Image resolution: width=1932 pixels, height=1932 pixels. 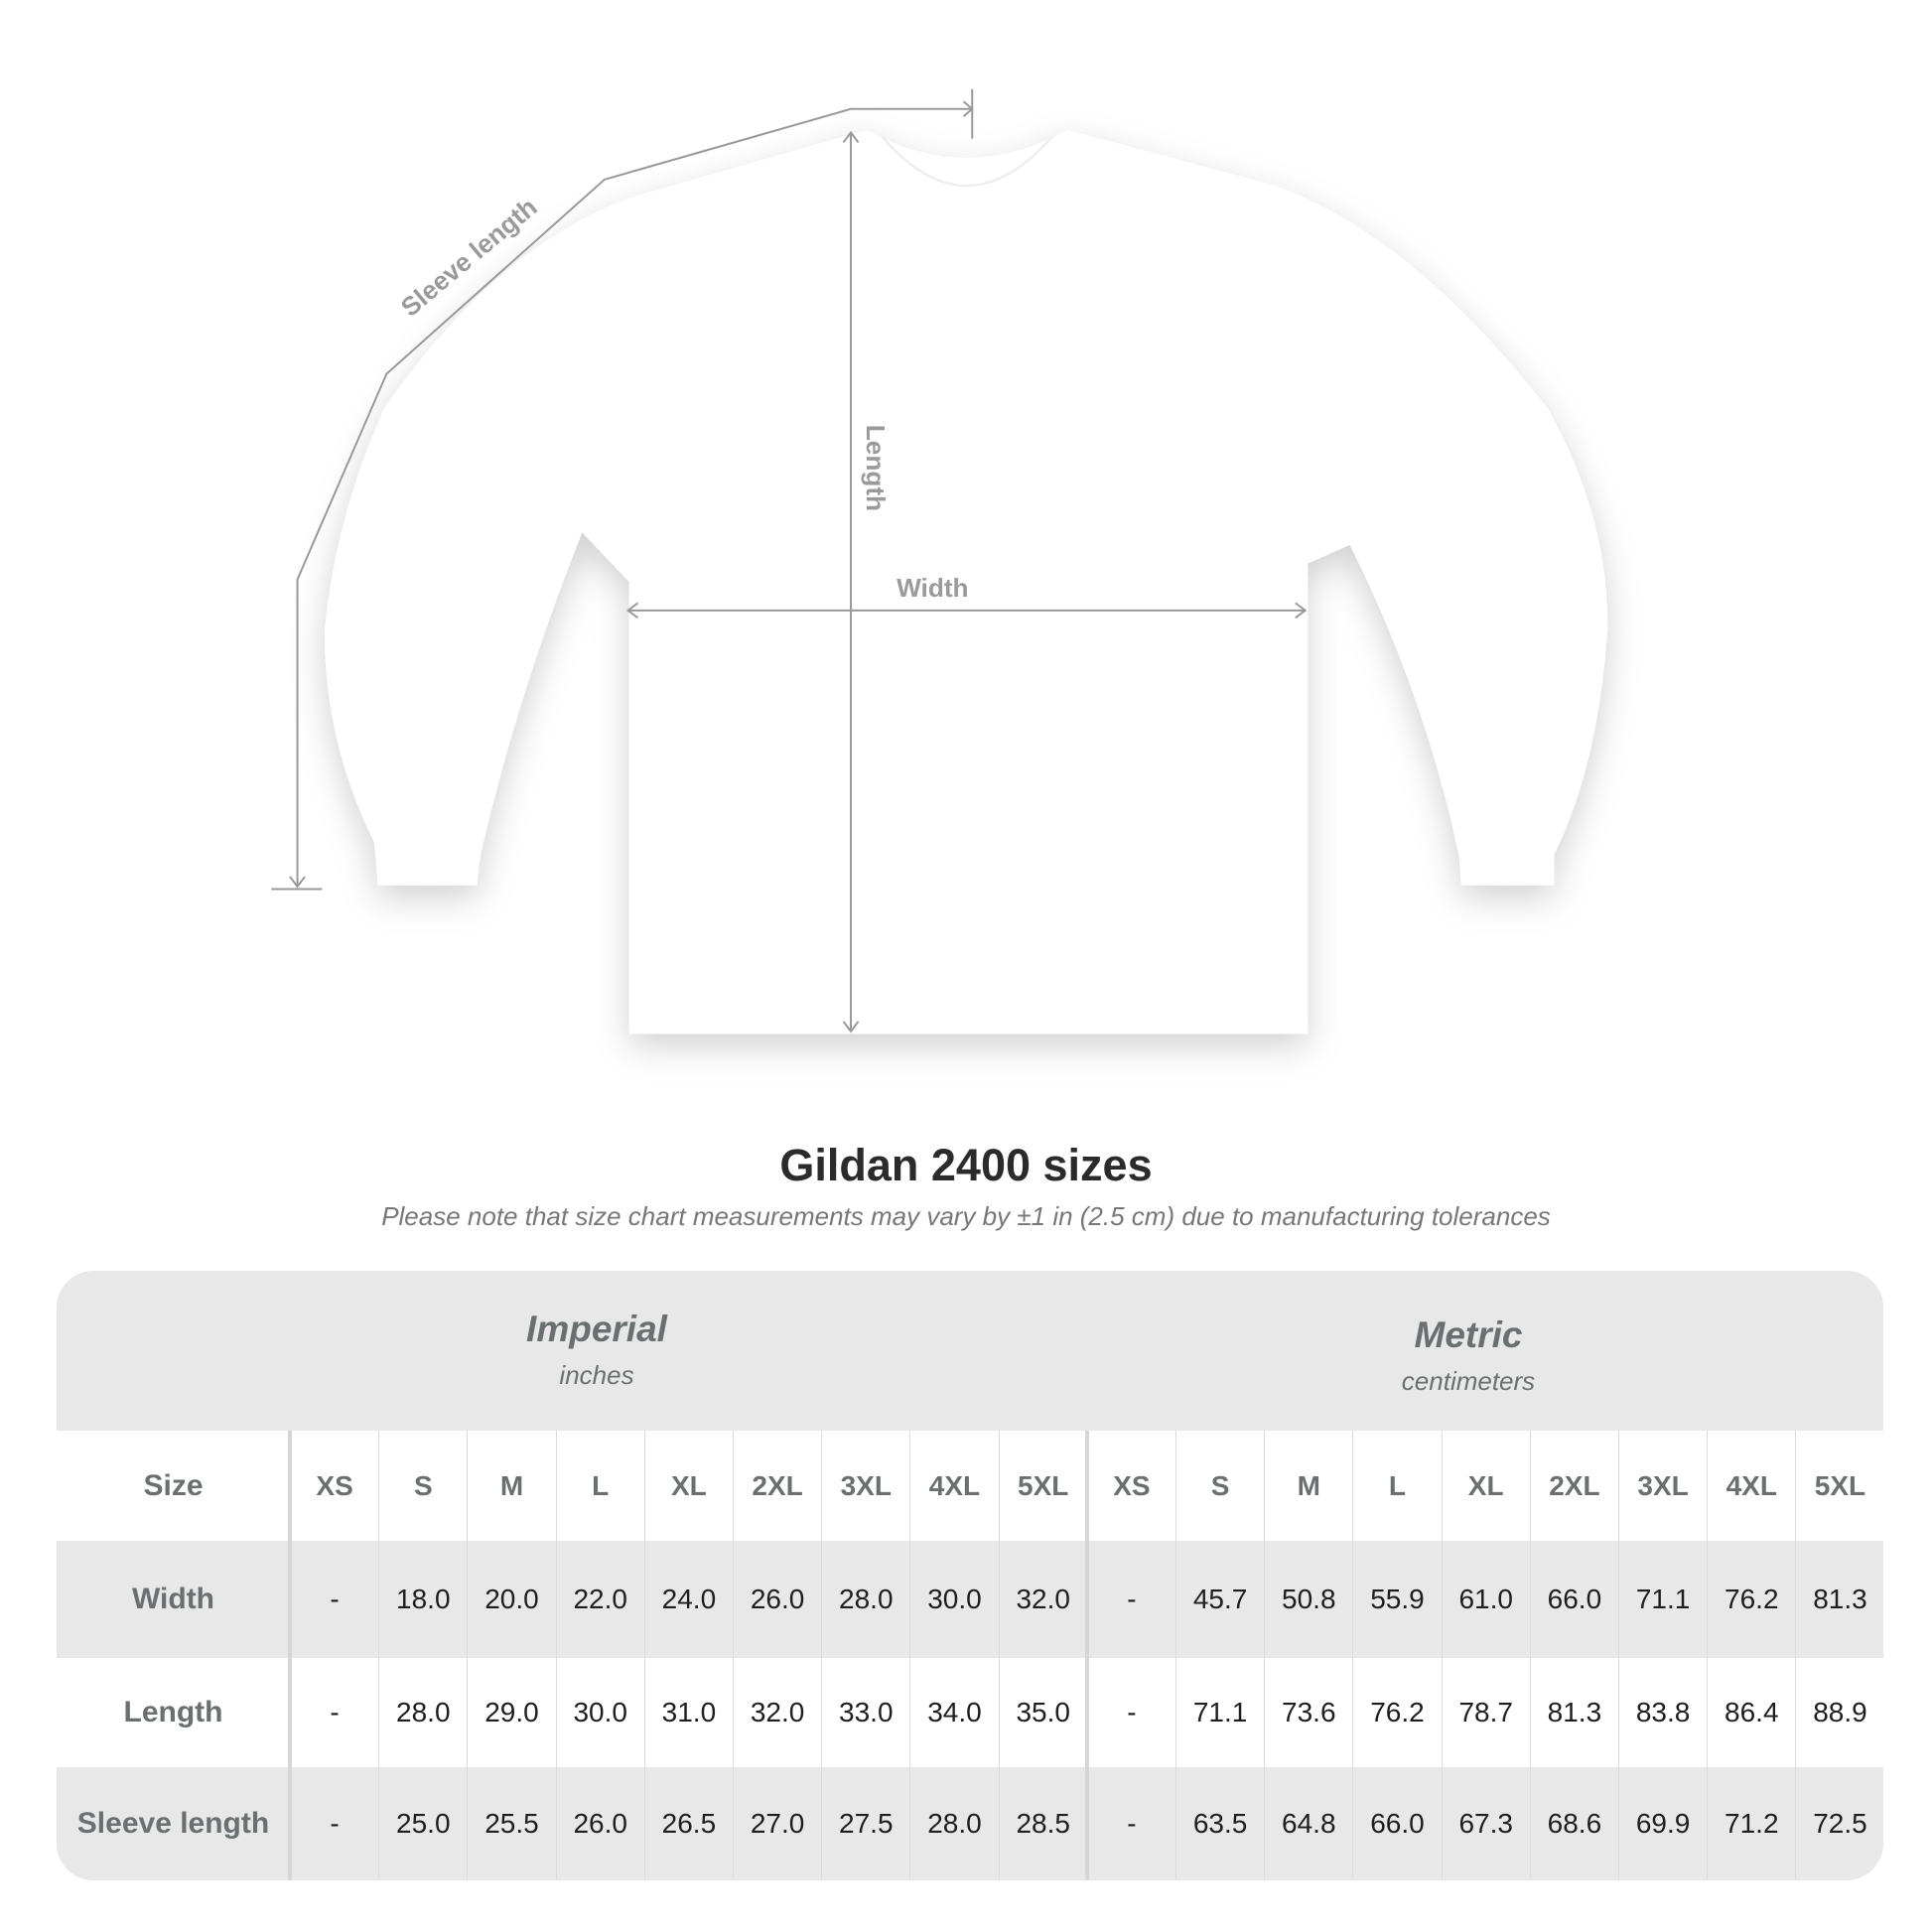 I want to click on row-label-width: Width, so click(x=173, y=1599).